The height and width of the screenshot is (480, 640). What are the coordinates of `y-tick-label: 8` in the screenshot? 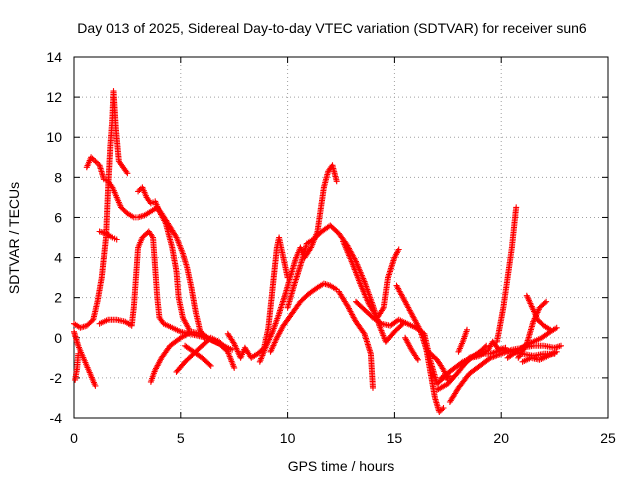 It's located at (58, 177).